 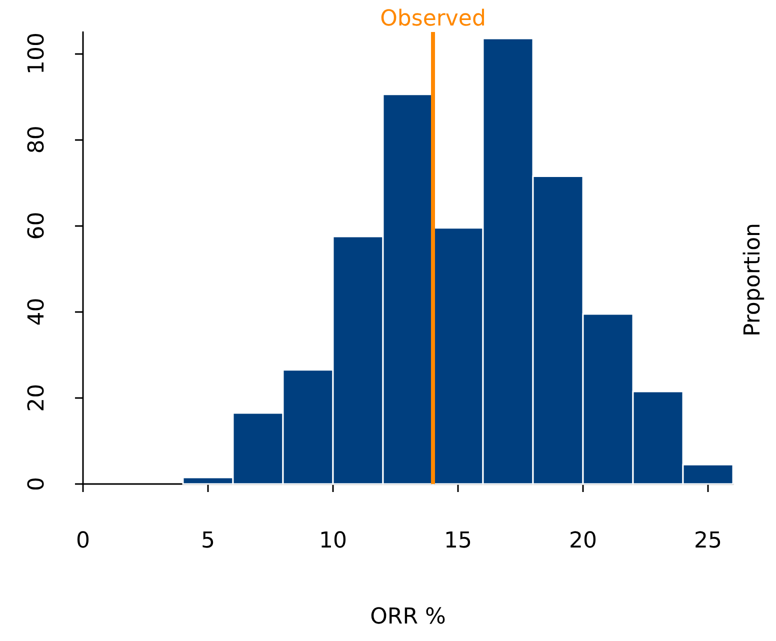 I want to click on x-tick-label: 0, so click(x=83, y=541).